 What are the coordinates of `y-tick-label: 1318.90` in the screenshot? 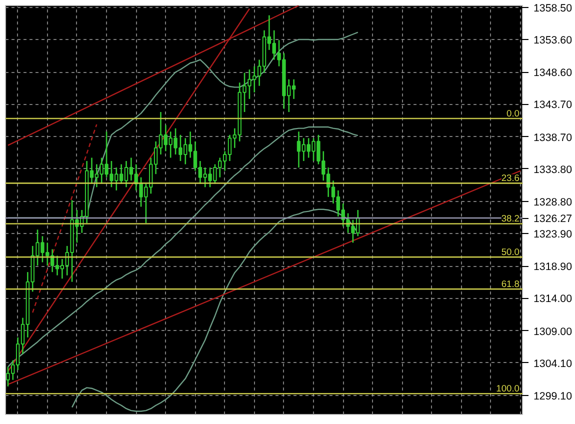 It's located at (553, 267).